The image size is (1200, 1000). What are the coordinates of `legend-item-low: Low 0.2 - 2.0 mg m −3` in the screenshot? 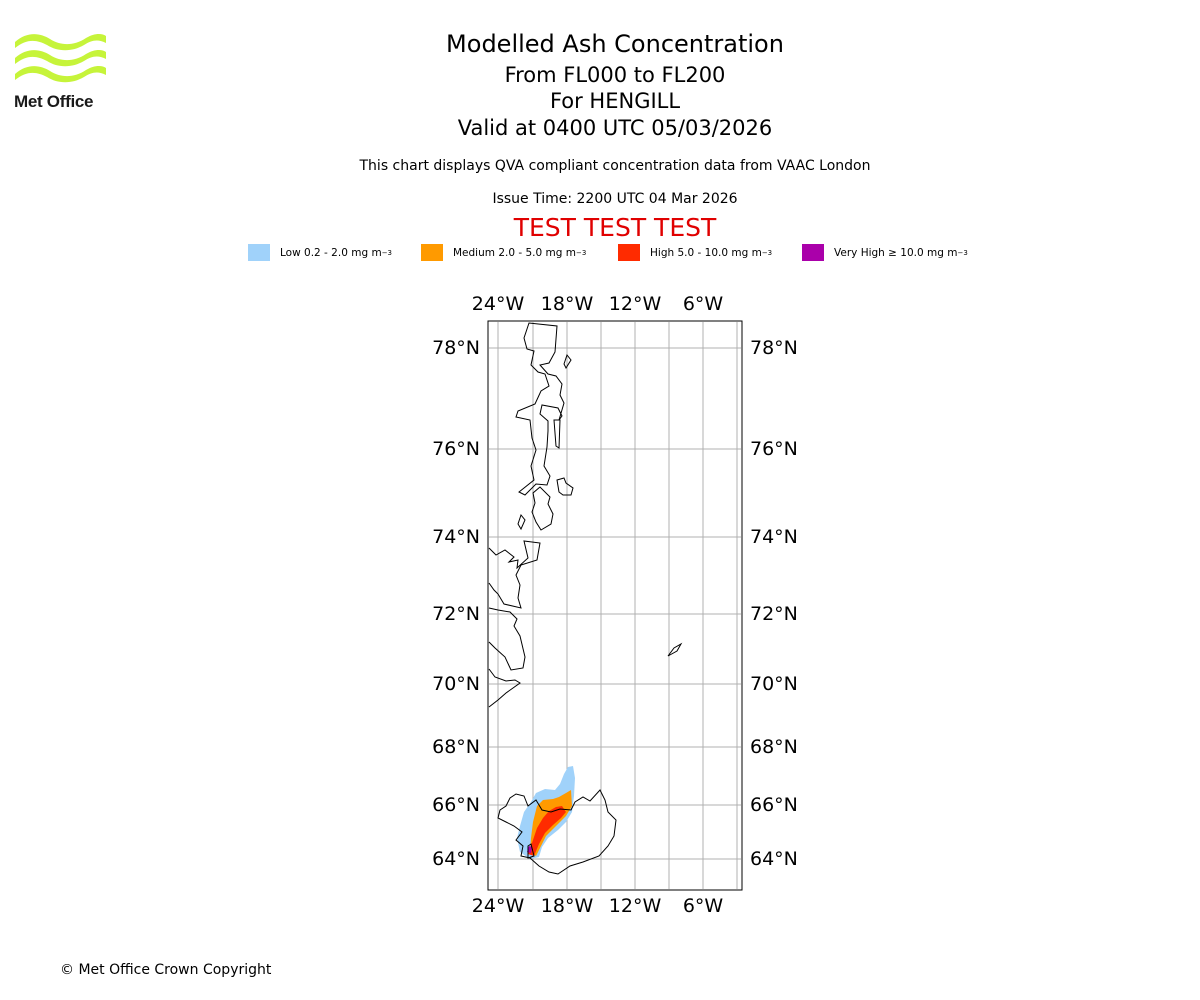 It's located at (320, 252).